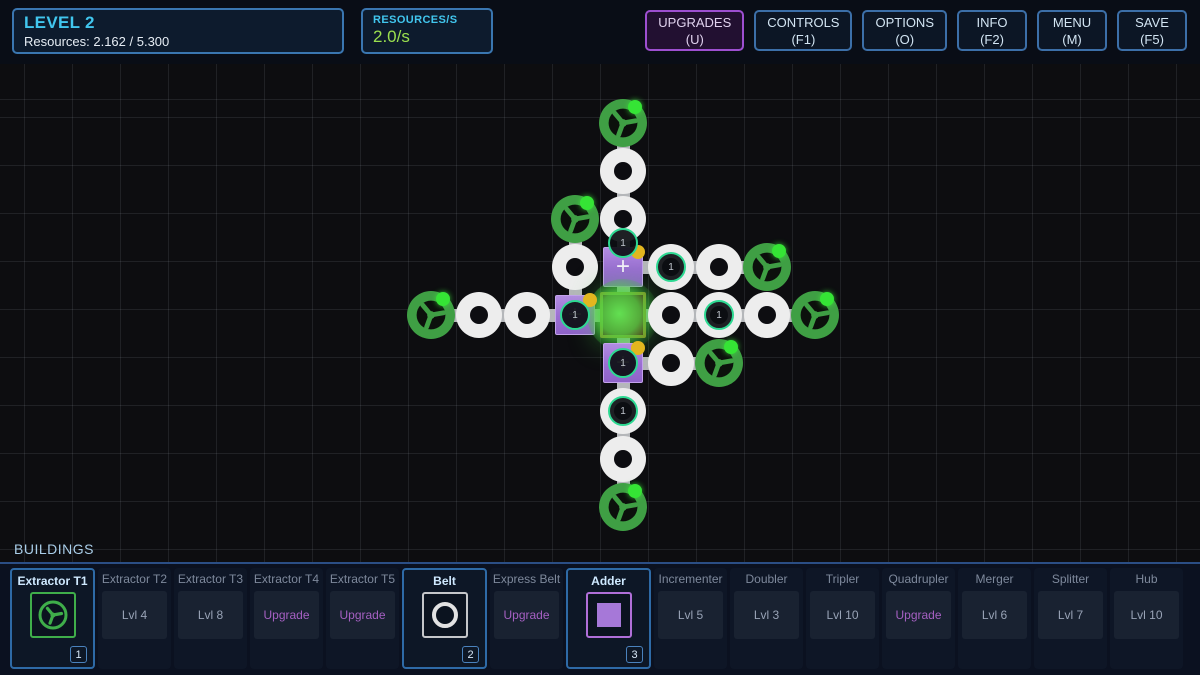 This screenshot has height=675, width=1200. I want to click on menu-button-key: (M), so click(1072, 39).